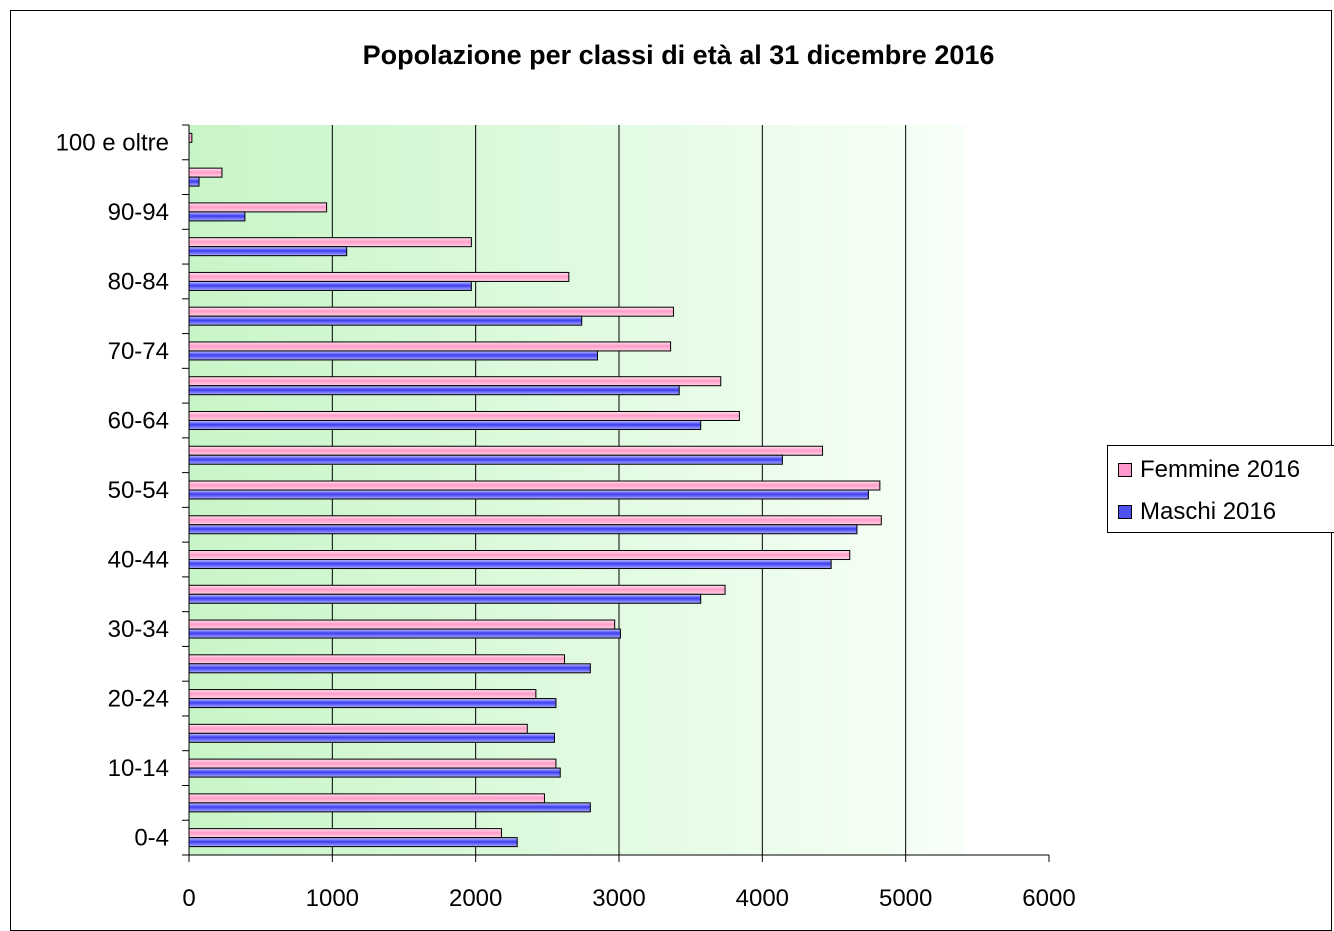 This screenshot has height=931, width=1334. I want to click on y-tick-label: 50-54, so click(138, 490).